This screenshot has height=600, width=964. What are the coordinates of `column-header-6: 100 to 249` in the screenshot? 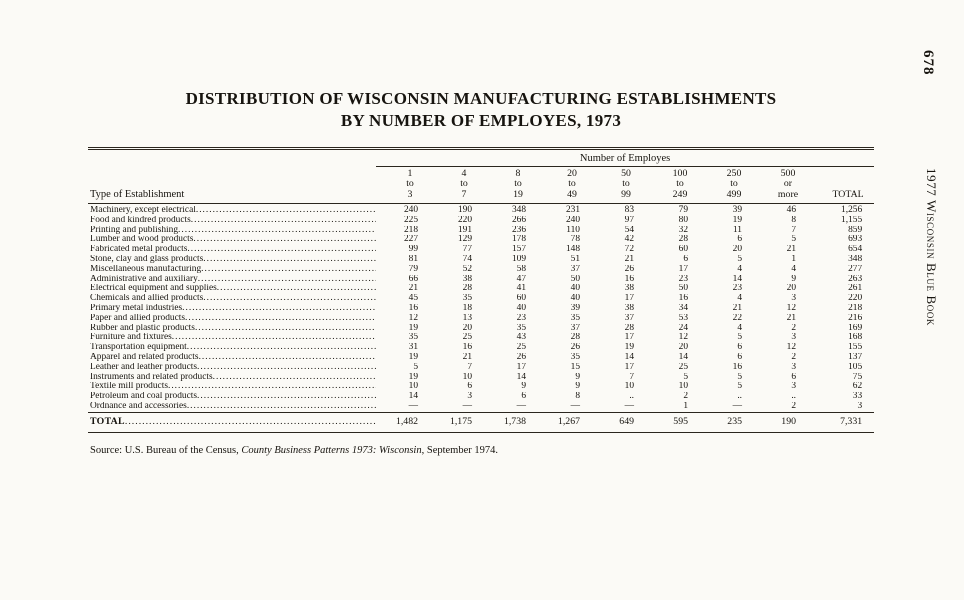 It's located at (673, 185).